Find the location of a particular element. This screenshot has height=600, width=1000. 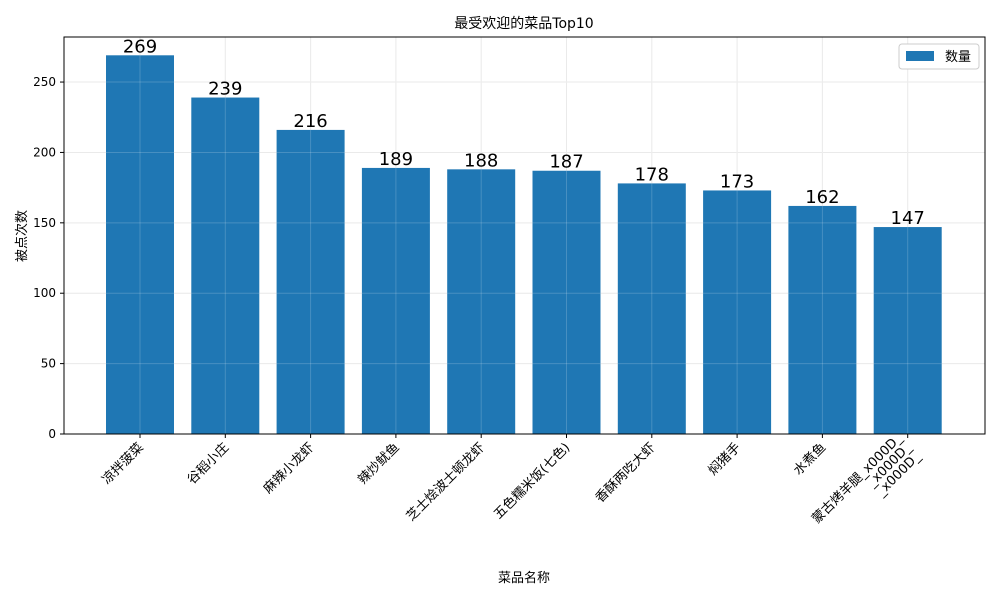

x-tick-label: 五色糯米饭(七色) is located at coordinates (531, 481).